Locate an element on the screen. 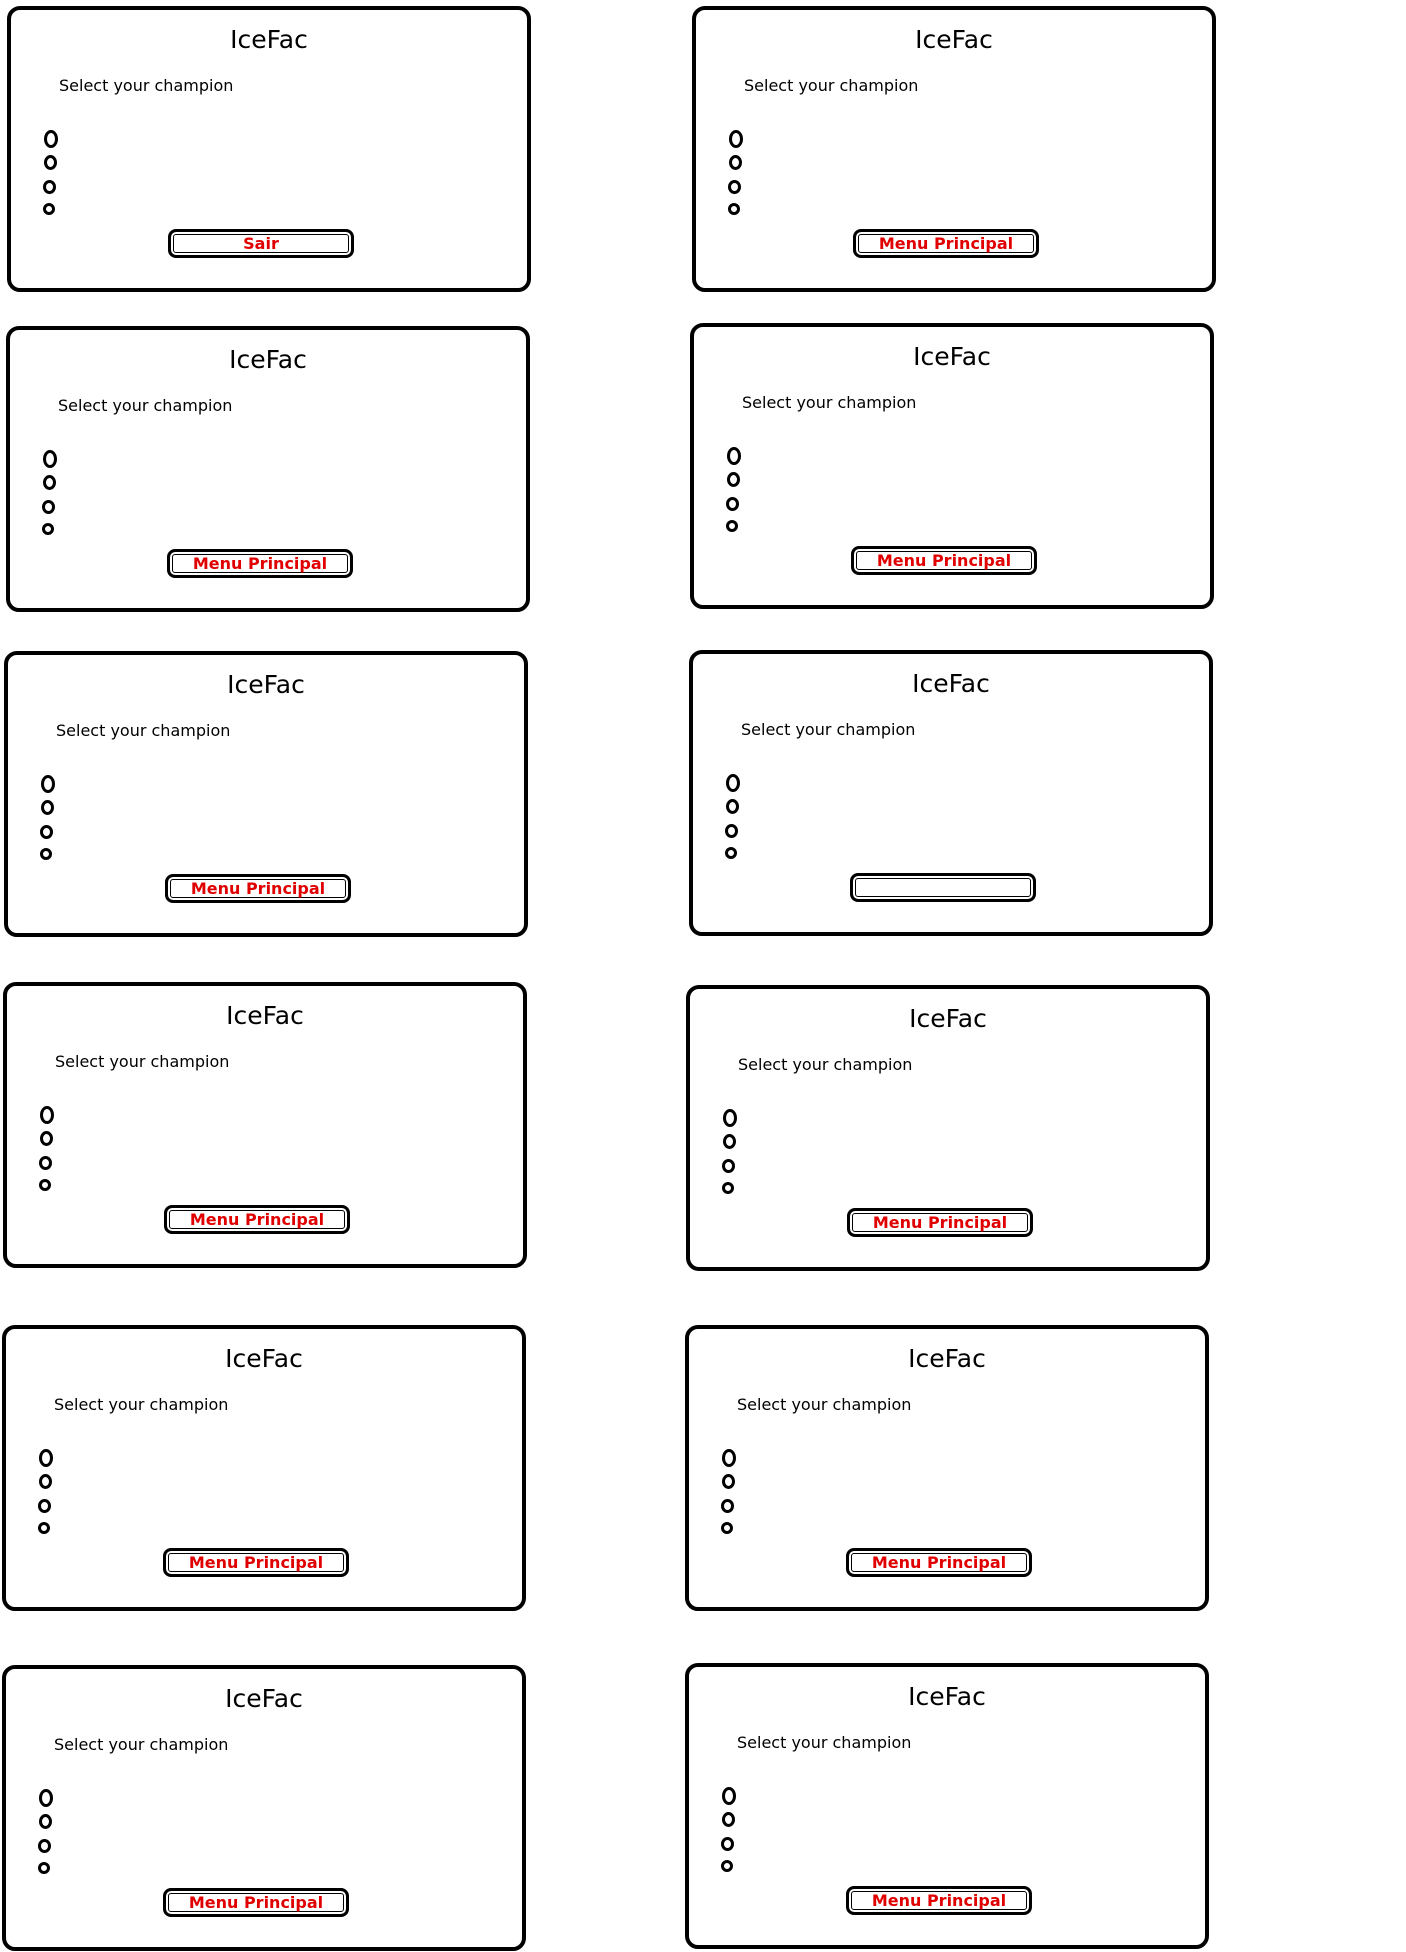 This screenshot has height=1952, width=1406. unlabeled-button is located at coordinates (943, 887).